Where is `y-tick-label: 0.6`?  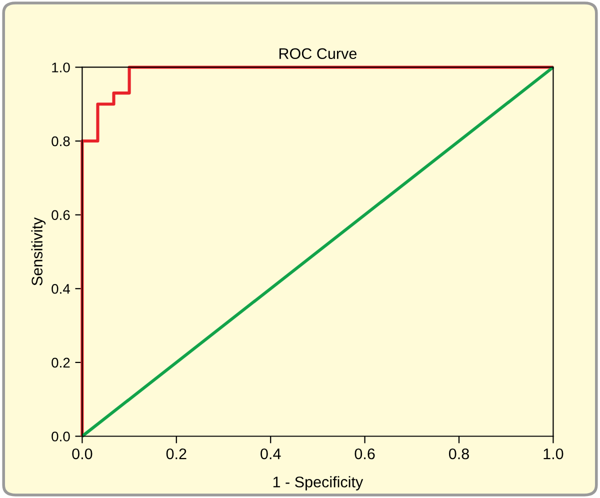 y-tick-label: 0.6 is located at coordinates (61, 215).